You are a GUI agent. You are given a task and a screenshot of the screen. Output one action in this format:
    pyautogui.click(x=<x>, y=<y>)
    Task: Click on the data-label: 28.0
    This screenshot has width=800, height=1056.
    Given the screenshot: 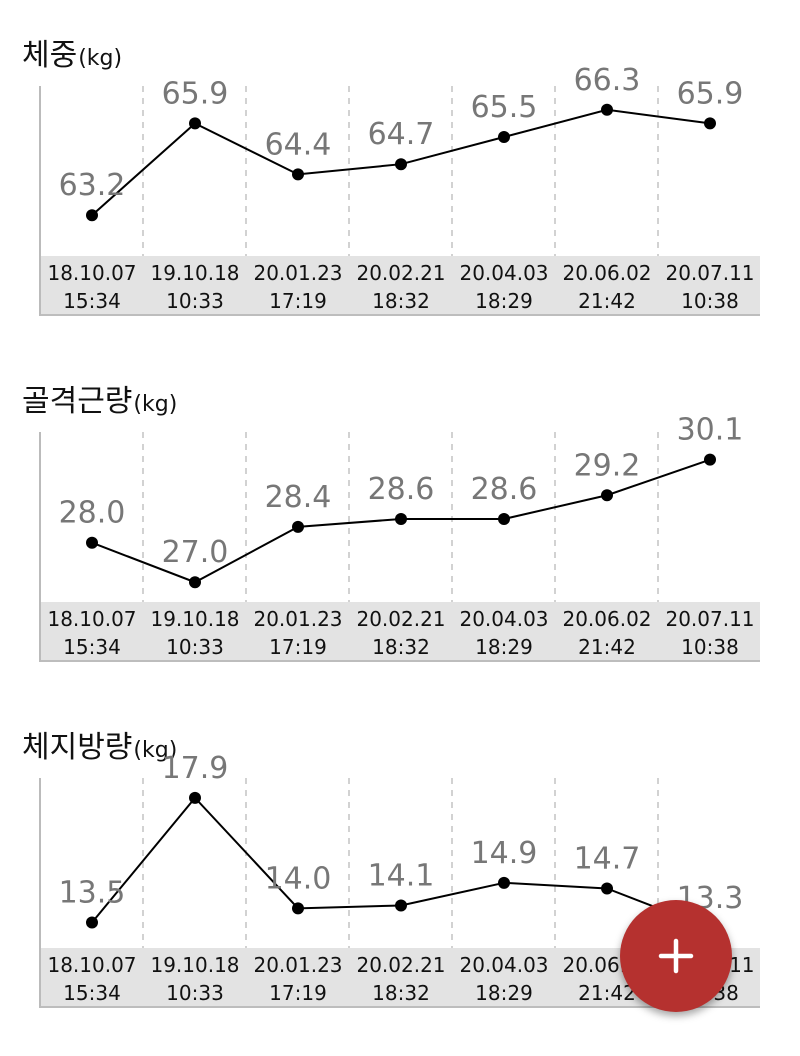 What is the action you would take?
    pyautogui.click(x=92, y=513)
    